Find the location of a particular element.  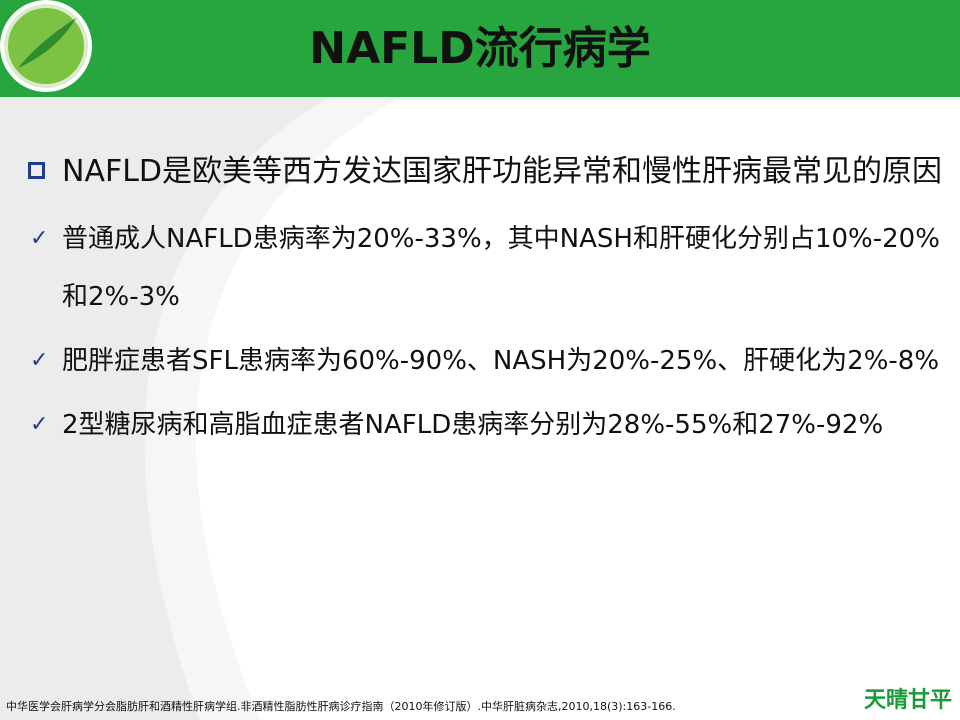

lead-bullet: NAFLD是欧美等西方发达国家肝功能异常和慢性肝病最常见的原因 is located at coordinates (486, 172).